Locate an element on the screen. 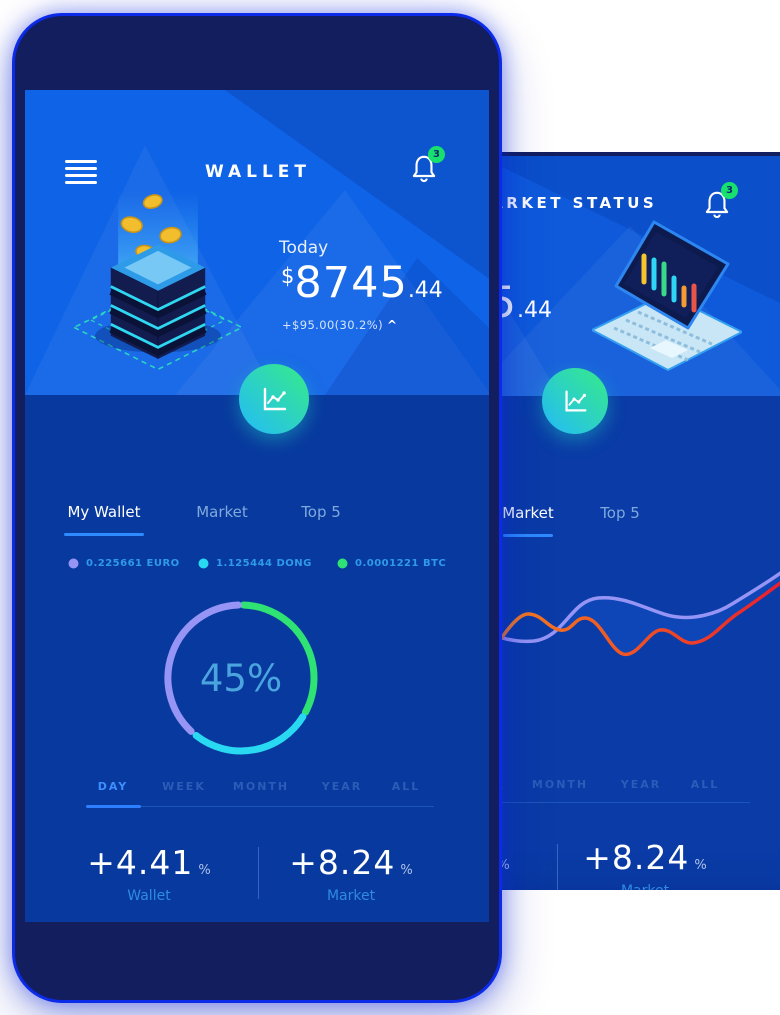 Image resolution: width=780 pixels, height=1015 pixels. filter-day: DAY is located at coordinates (113, 786).